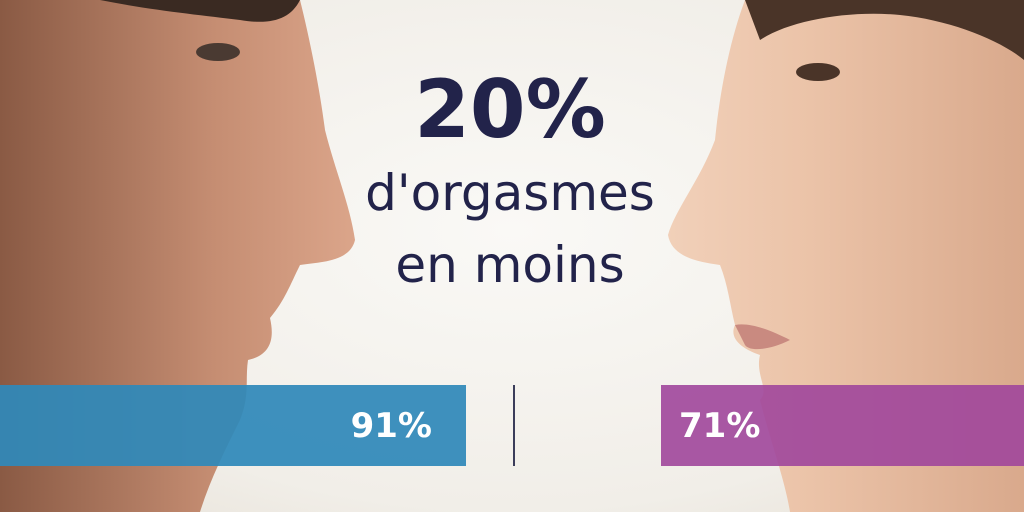  Describe the element at coordinates (720, 425) in the screenshot. I see `women-bar-label: 71%` at that location.